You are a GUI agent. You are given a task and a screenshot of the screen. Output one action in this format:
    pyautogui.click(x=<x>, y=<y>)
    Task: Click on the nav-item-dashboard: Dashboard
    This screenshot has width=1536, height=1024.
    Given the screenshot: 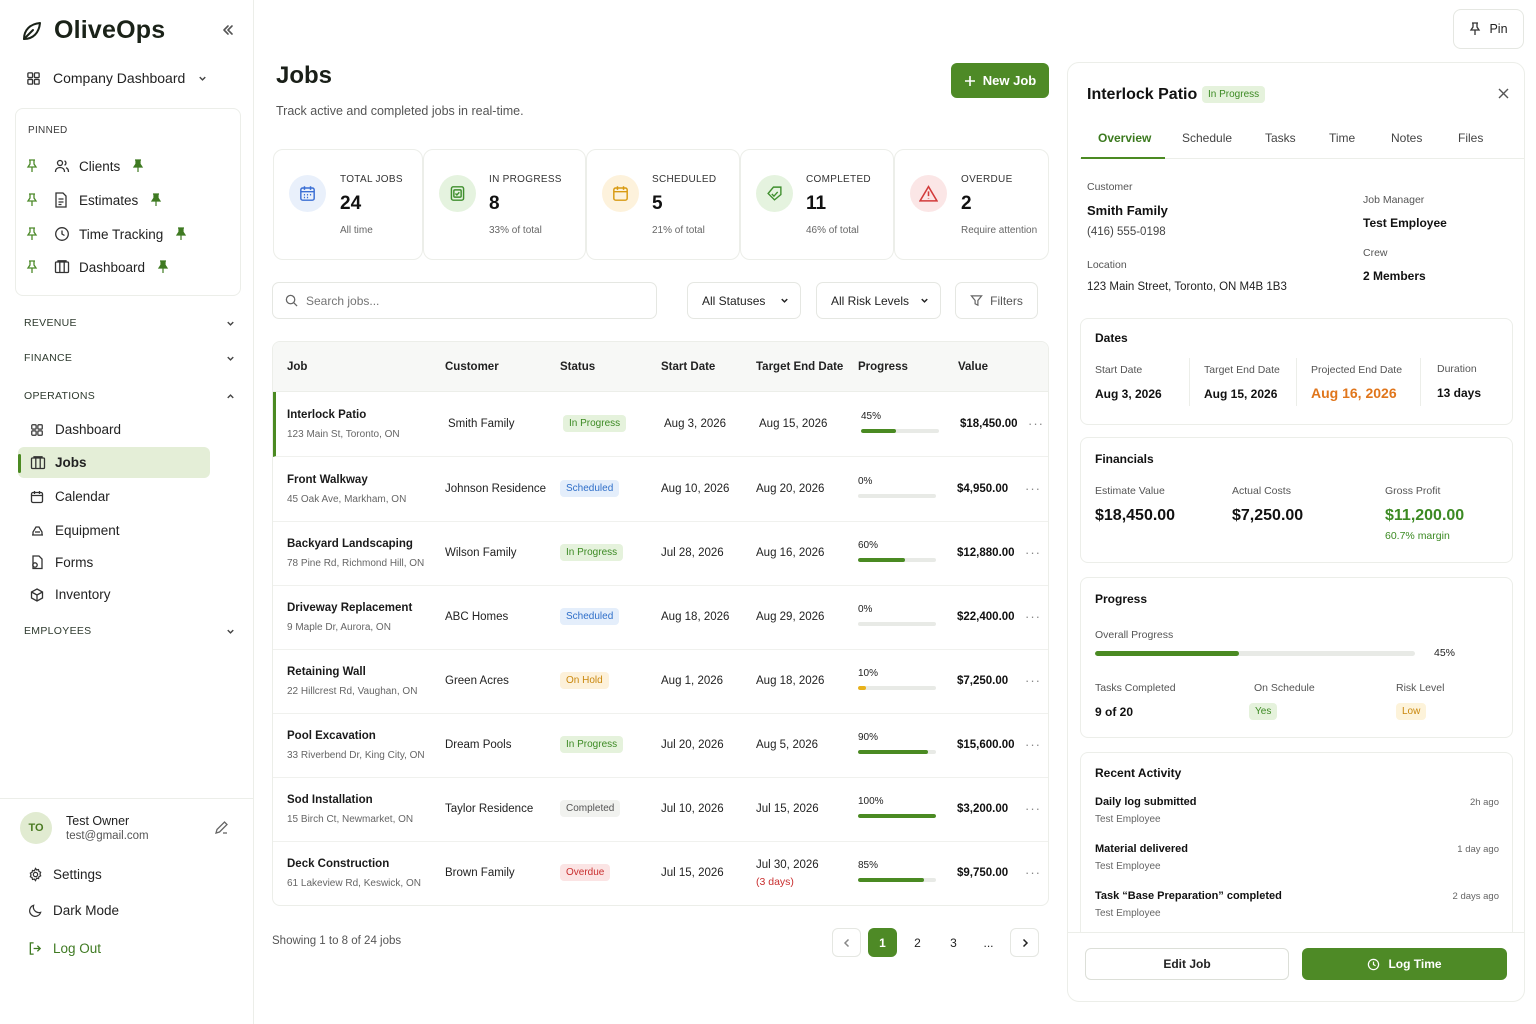 What is the action you would take?
    pyautogui.click(x=114, y=429)
    